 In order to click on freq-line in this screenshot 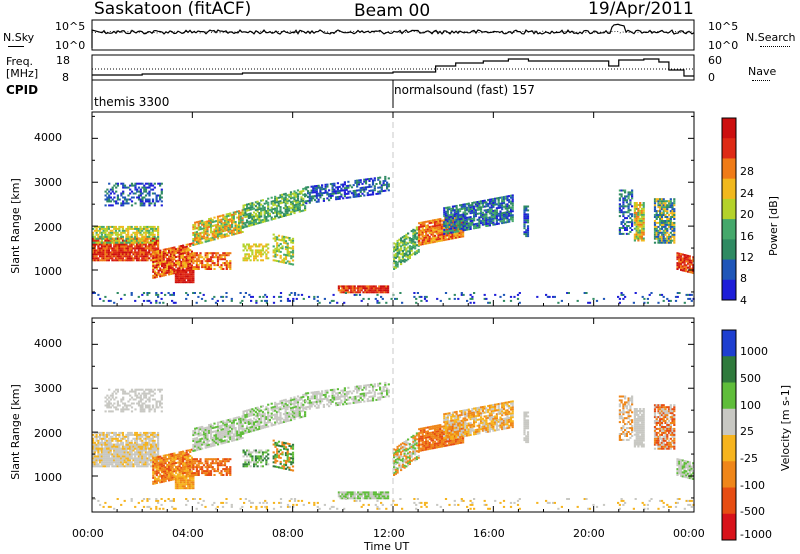, I will do `click(393, 67)`.